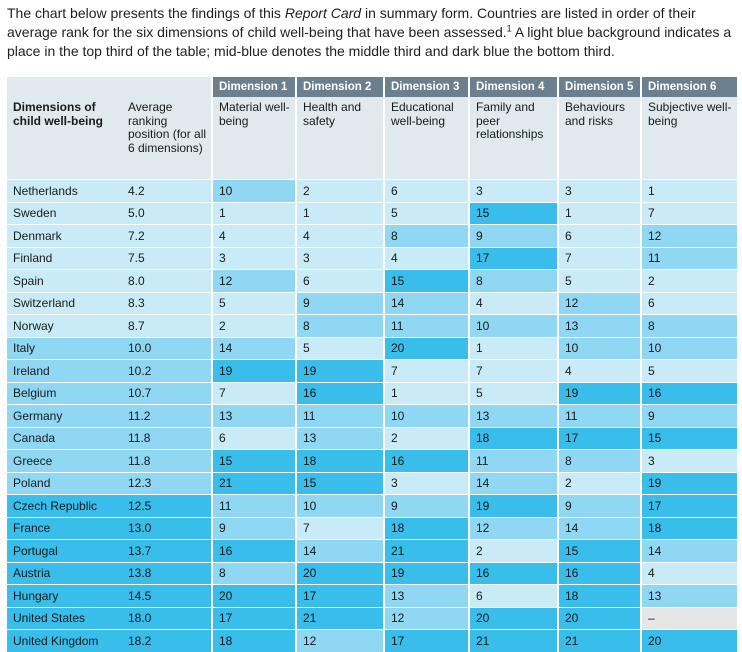 The width and height of the screenshot is (742, 652). What do you see at coordinates (372, 550) in the screenshot?
I see `table-row: Portugal 13.7 16 14 21 2 15 14` at bounding box center [372, 550].